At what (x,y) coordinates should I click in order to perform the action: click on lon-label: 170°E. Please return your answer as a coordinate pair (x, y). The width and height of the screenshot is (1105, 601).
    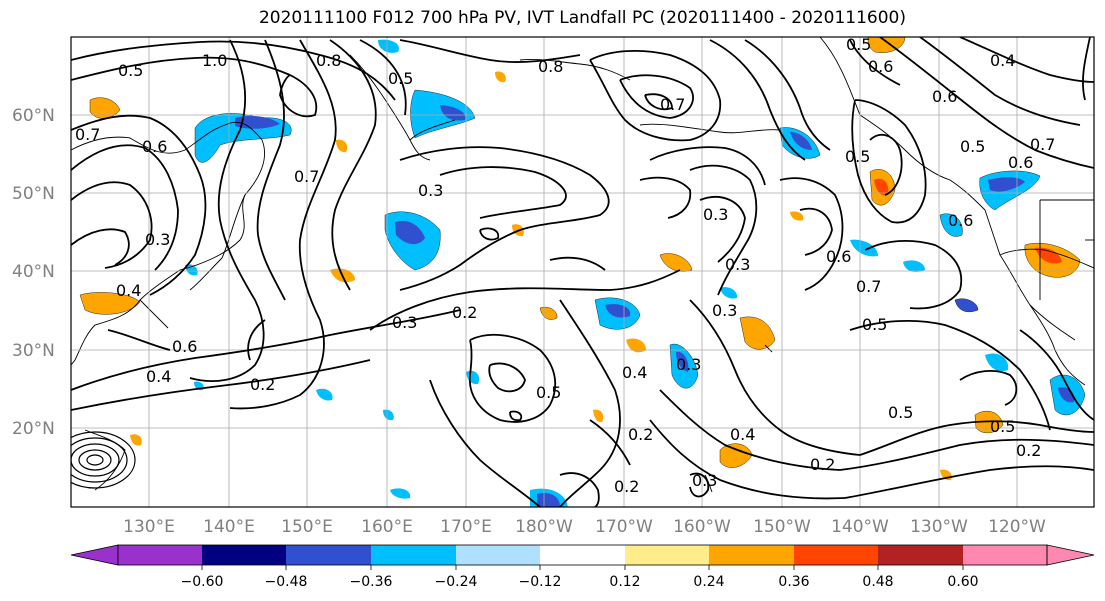
    Looking at the image, I should click on (466, 527).